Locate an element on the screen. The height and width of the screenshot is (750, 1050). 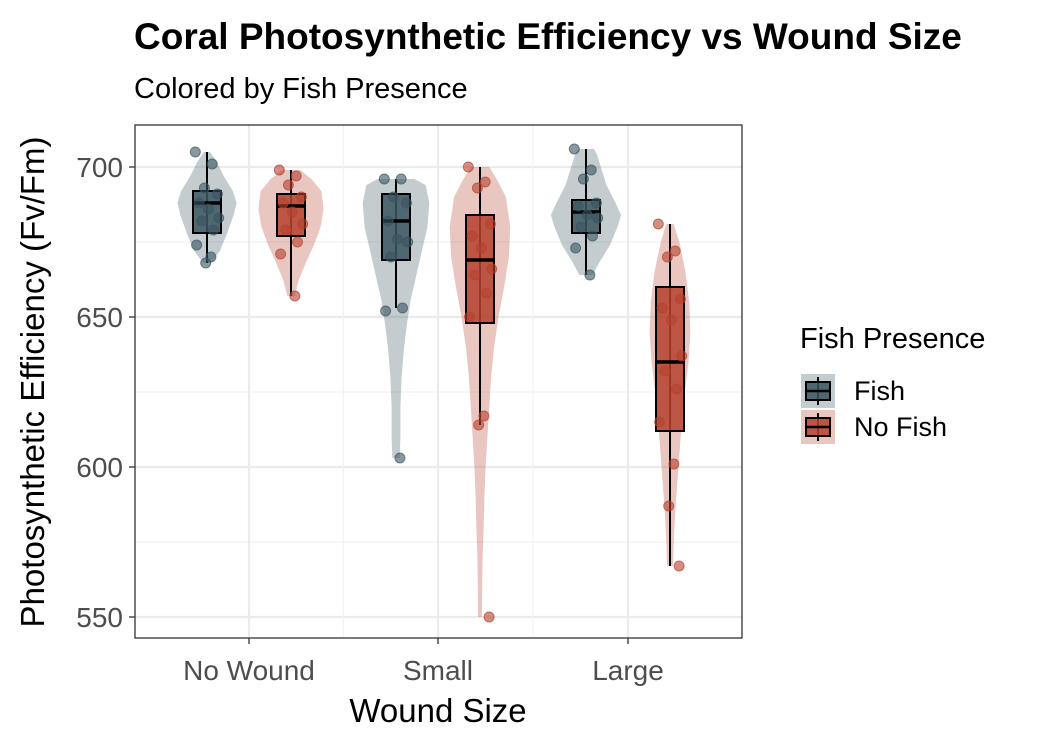
x-axis: No Wound Small Large is located at coordinates (423, 662).